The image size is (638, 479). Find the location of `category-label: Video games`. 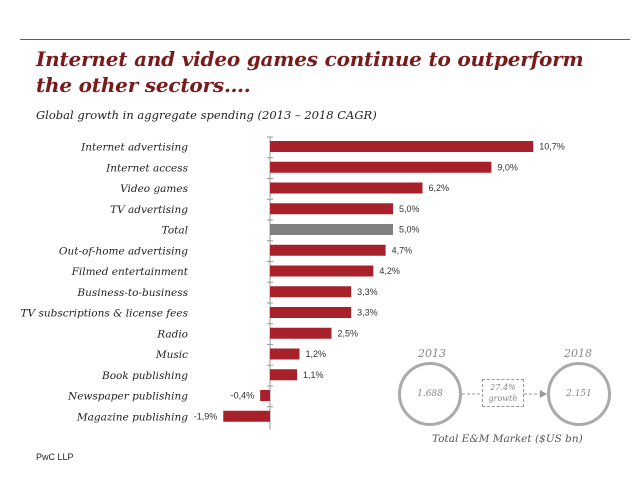

category-label: Video games is located at coordinates (154, 189).